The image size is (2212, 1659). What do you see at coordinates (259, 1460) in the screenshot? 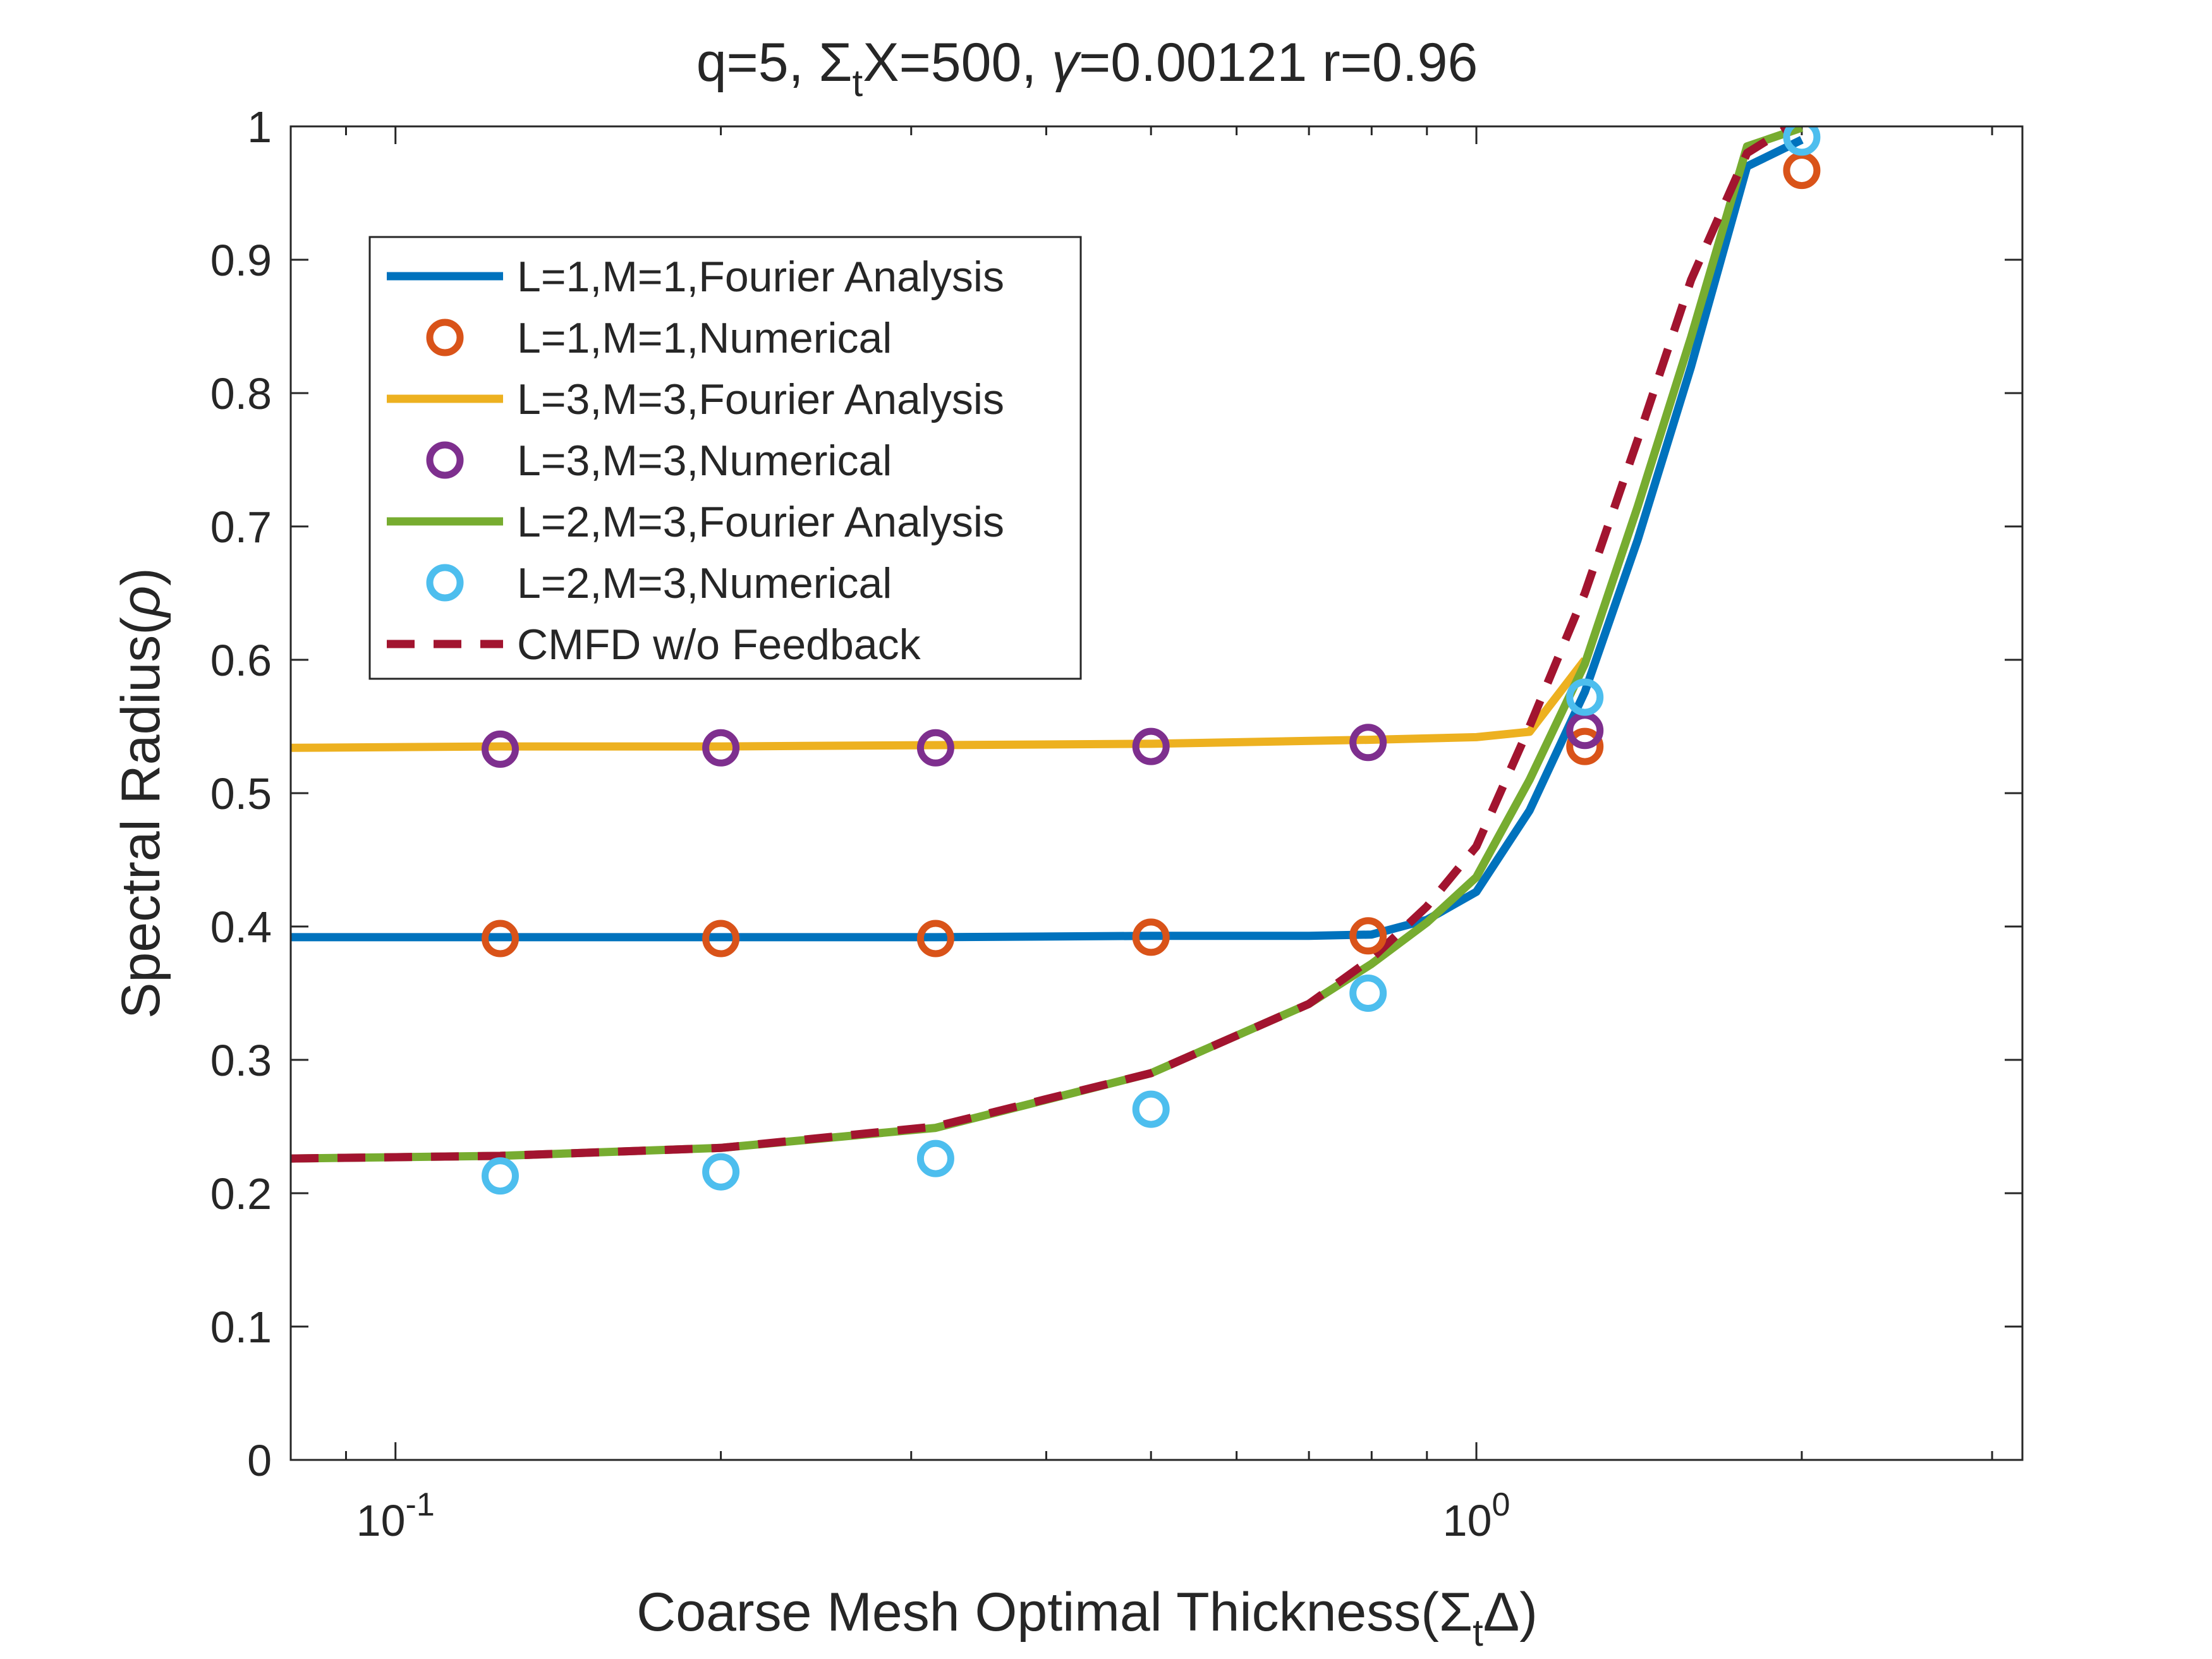
I see `y-tick-label: 0` at bounding box center [259, 1460].